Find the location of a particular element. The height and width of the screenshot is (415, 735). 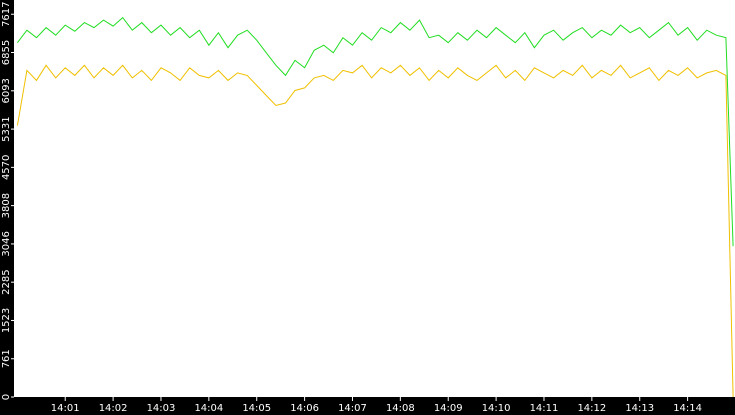

y-tick-label: 3808 is located at coordinates (6, 205).